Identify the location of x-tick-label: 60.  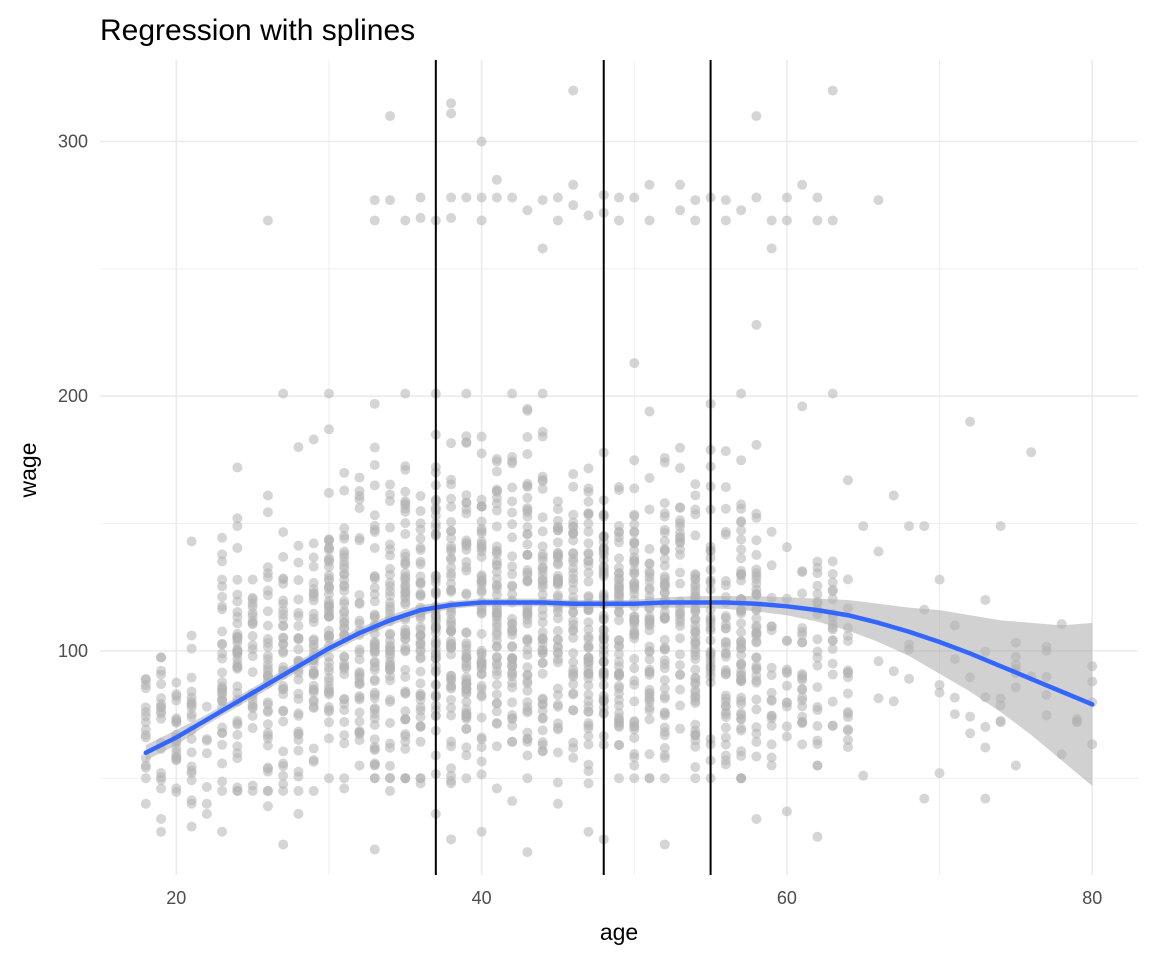
(787, 898).